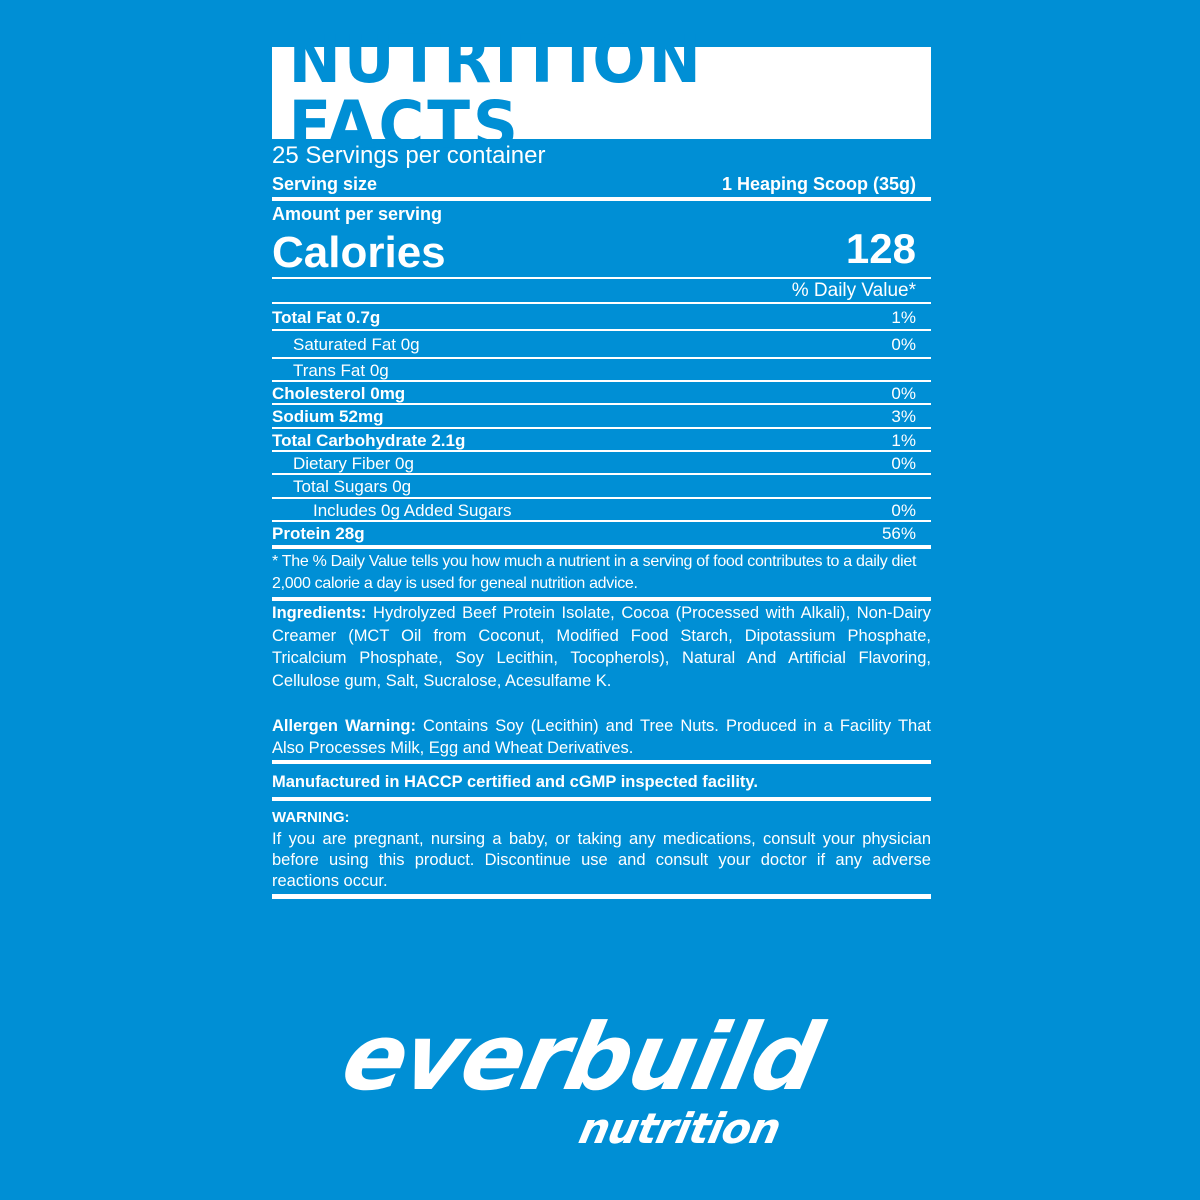  I want to click on serving-size-value: 1 Heaping Scoop (35g), so click(818, 184).